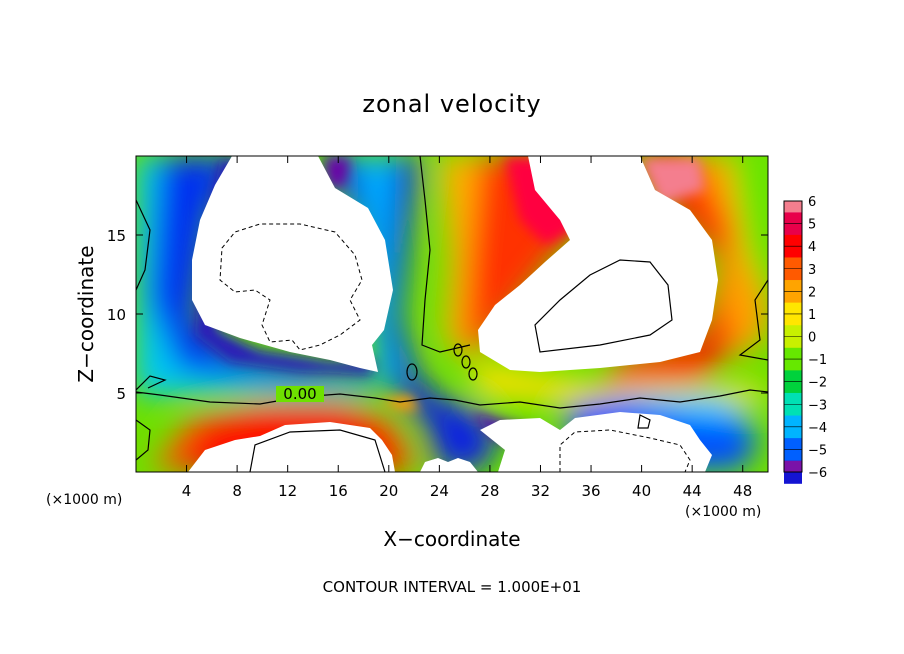  I want to click on x-tick-label: 20, so click(388, 491).